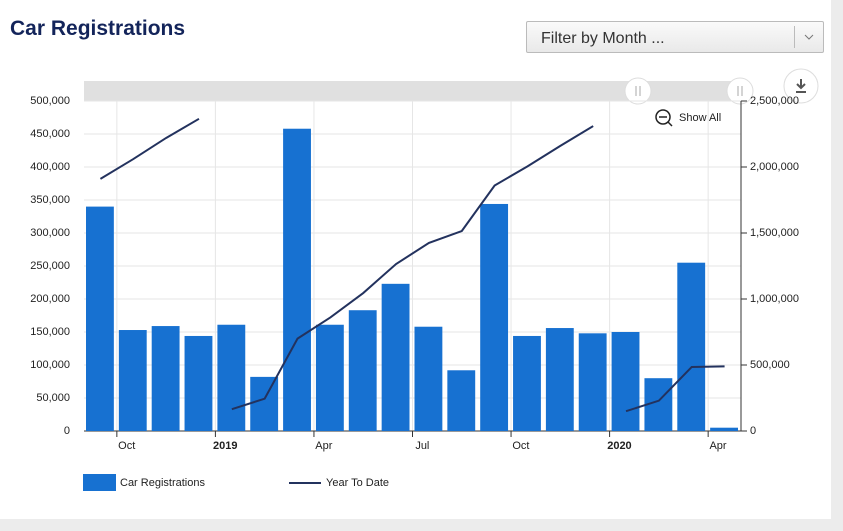  I want to click on download-button, so click(801, 86).